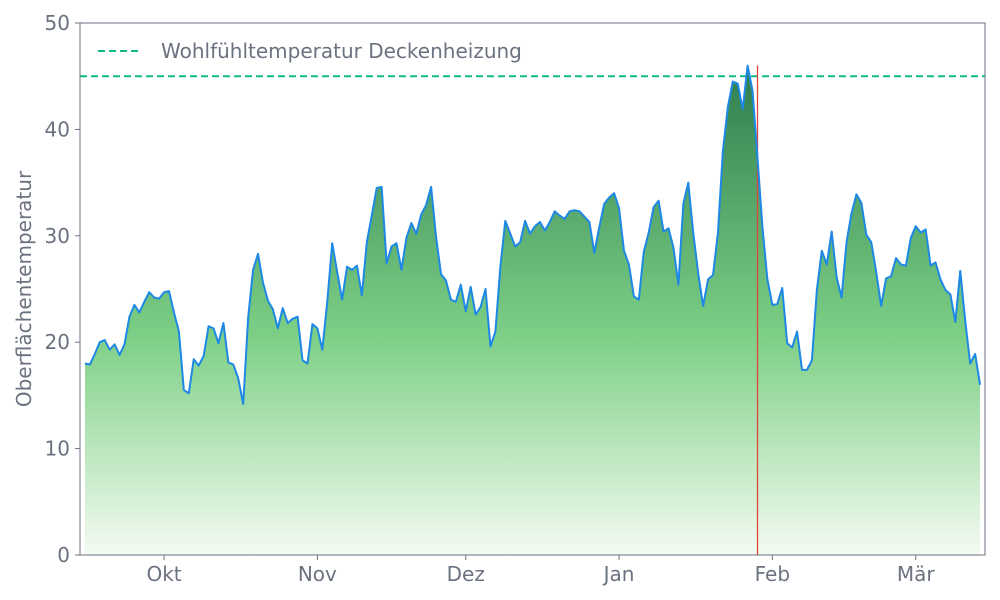 The width and height of the screenshot is (1000, 600). I want to click on y-tick-label: 0, so click(63, 555).